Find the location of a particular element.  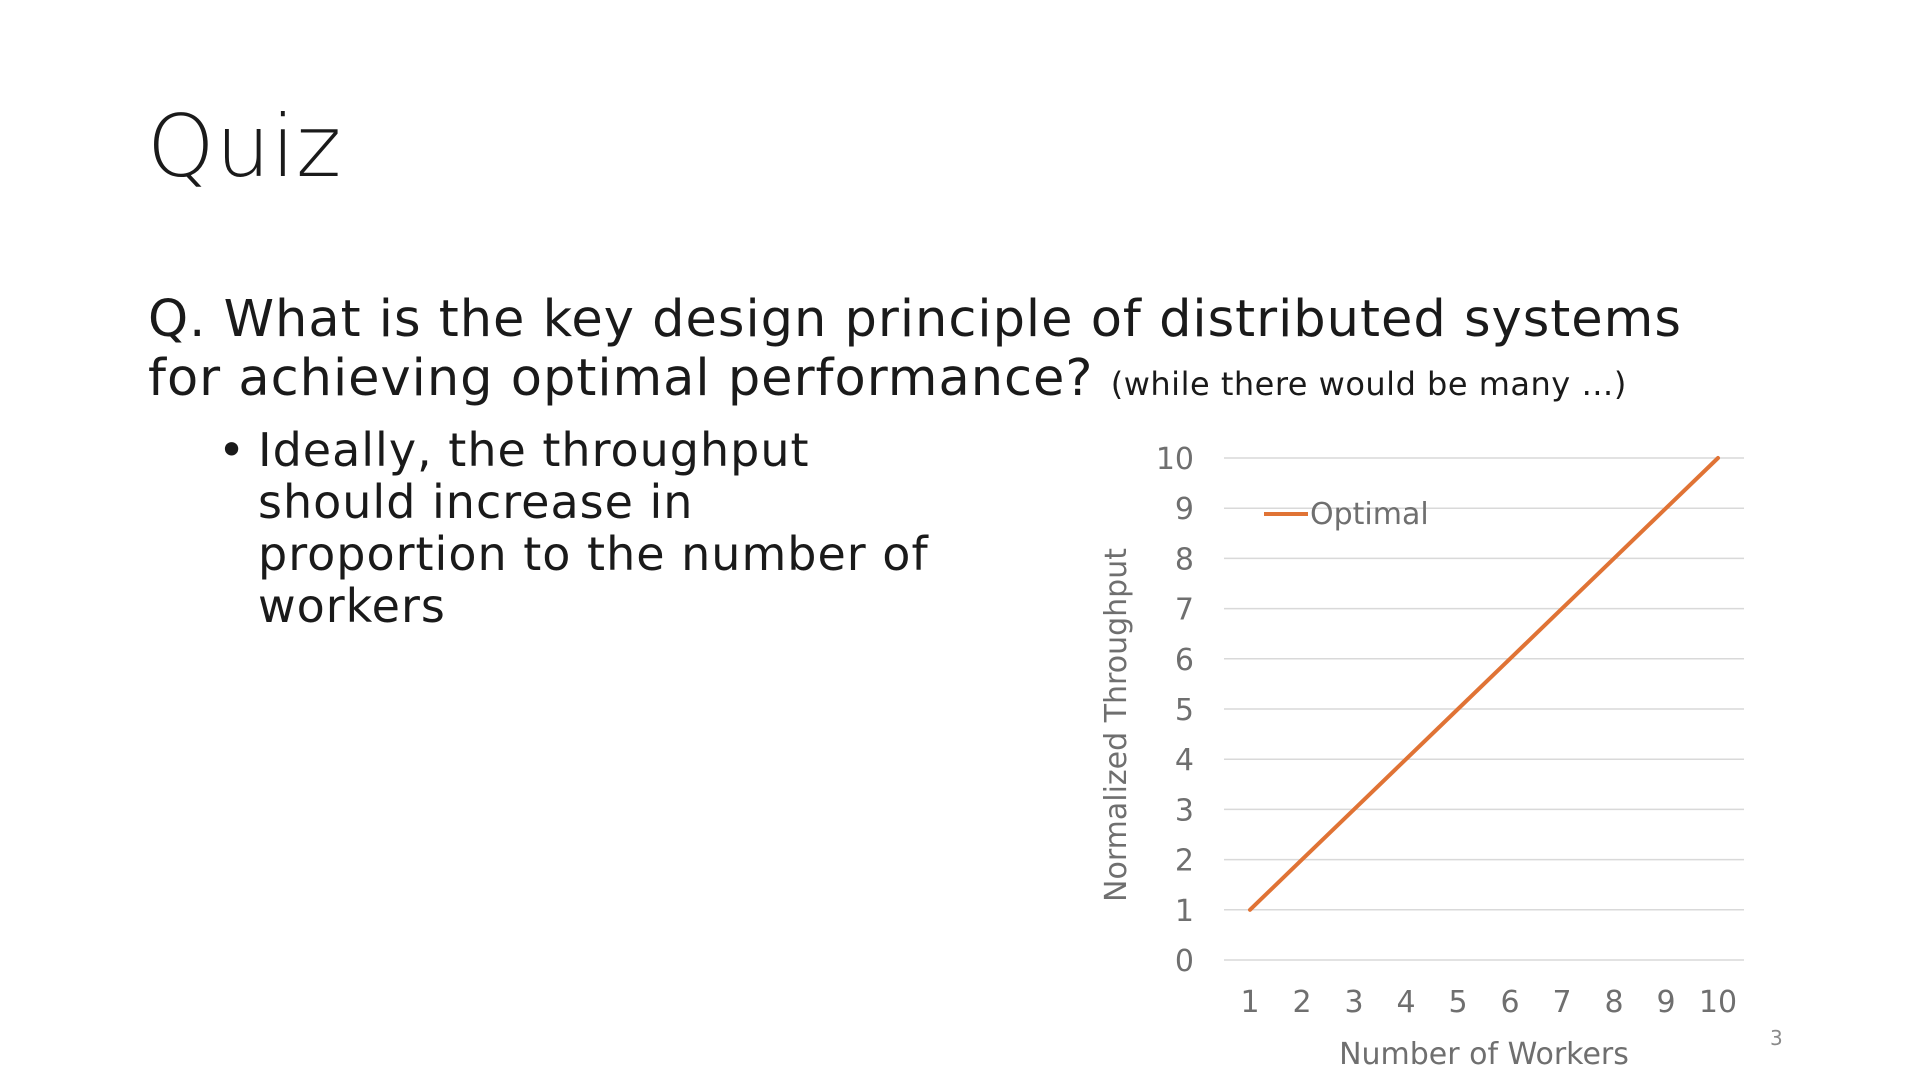

slide-title: Quiz is located at coordinates (245, 147).